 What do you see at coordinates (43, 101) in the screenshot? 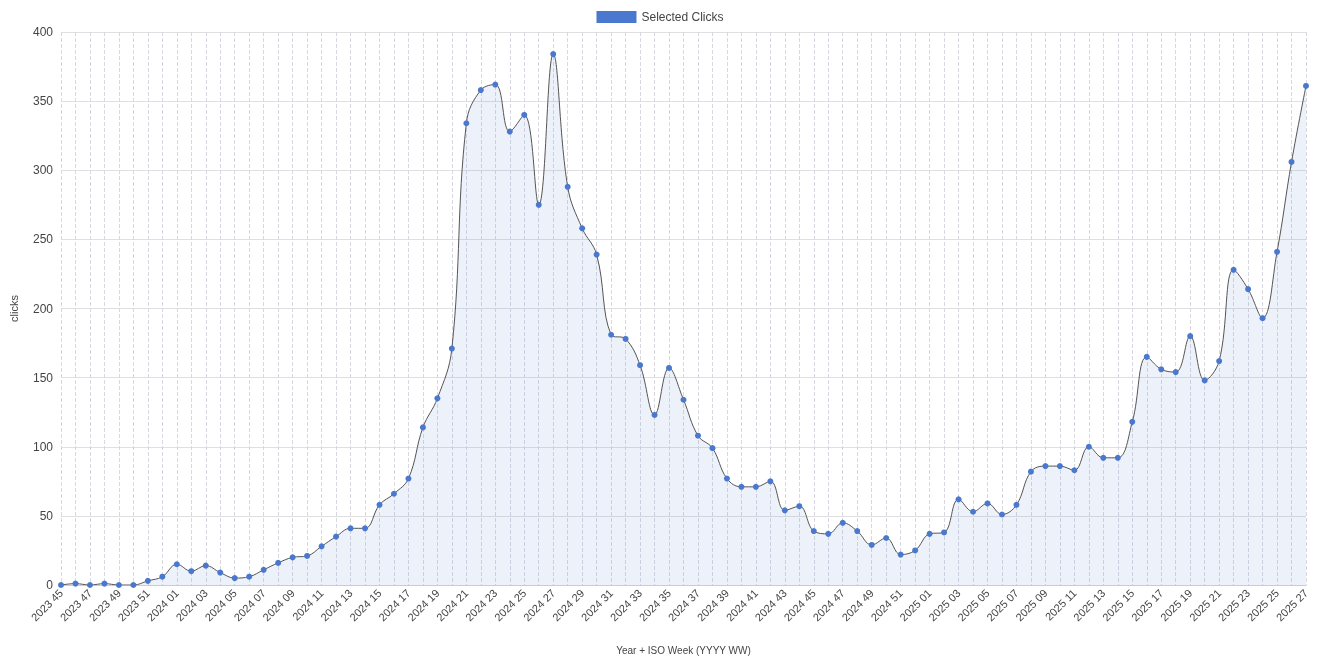
I see `y-tick-label: 350` at bounding box center [43, 101].